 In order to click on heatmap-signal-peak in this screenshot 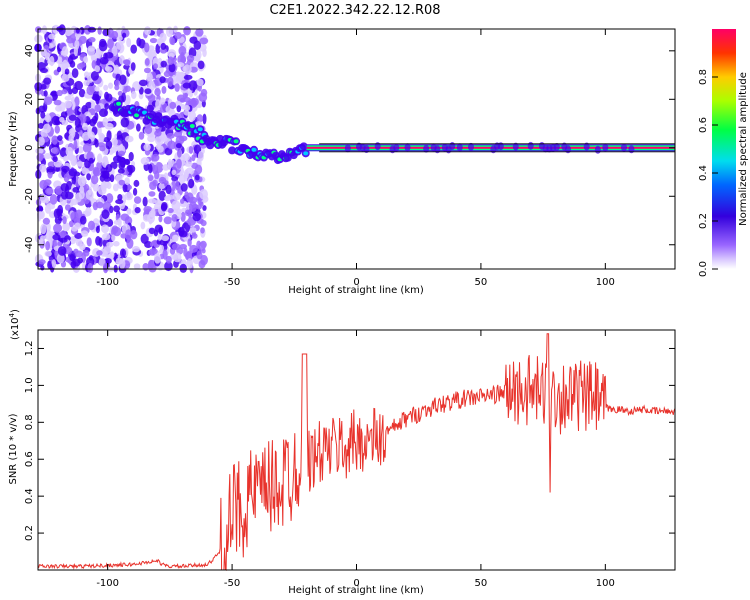, I will do `click(254, 149)`.